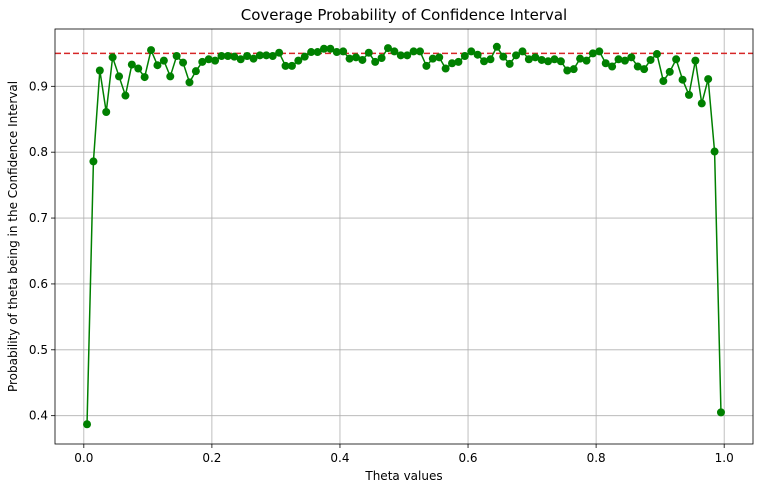  What do you see at coordinates (83, 458) in the screenshot?
I see `x-tick-label: 0.0` at bounding box center [83, 458].